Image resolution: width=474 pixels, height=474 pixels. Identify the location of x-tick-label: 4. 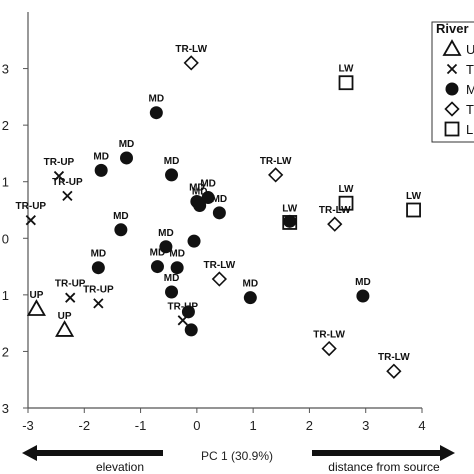
(421, 425).